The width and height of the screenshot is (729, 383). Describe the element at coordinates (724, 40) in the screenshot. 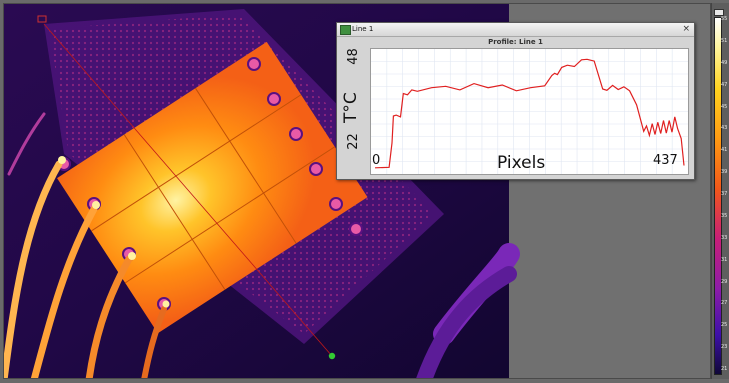

I see `palette-tick-label: 51` at that location.